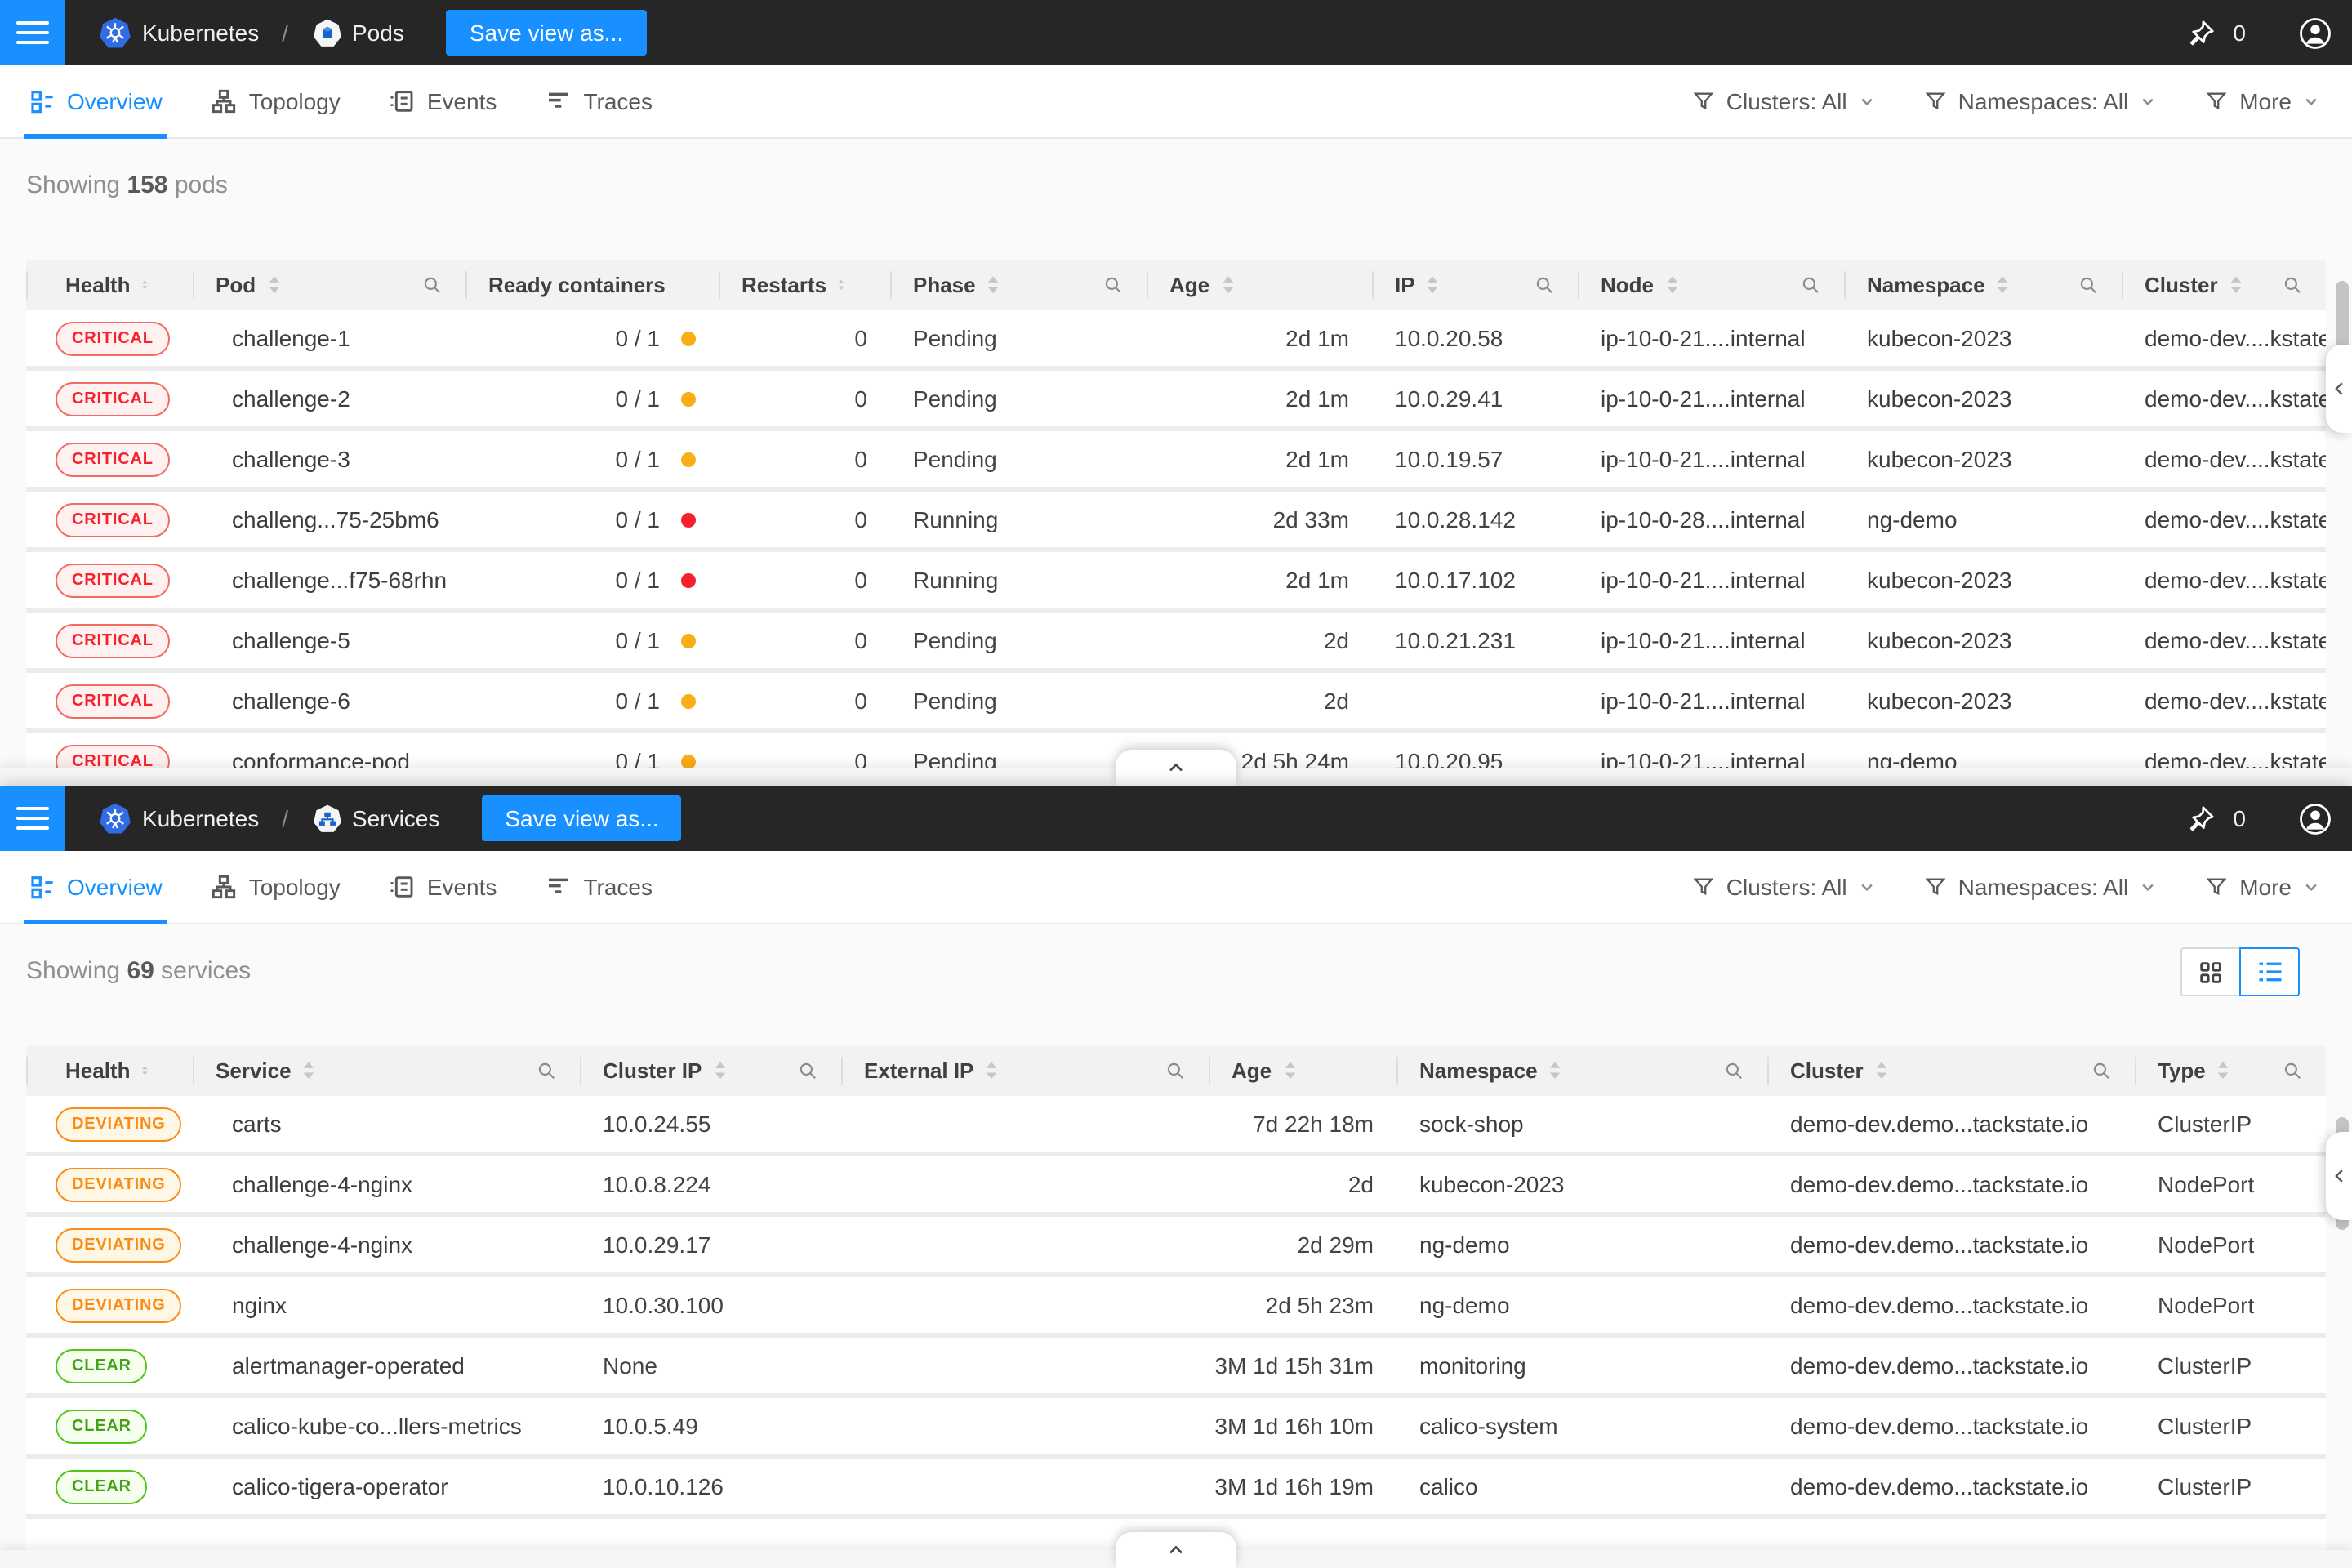 This screenshot has width=2352, height=1568. What do you see at coordinates (2315, 818) in the screenshot?
I see `avatar` at bounding box center [2315, 818].